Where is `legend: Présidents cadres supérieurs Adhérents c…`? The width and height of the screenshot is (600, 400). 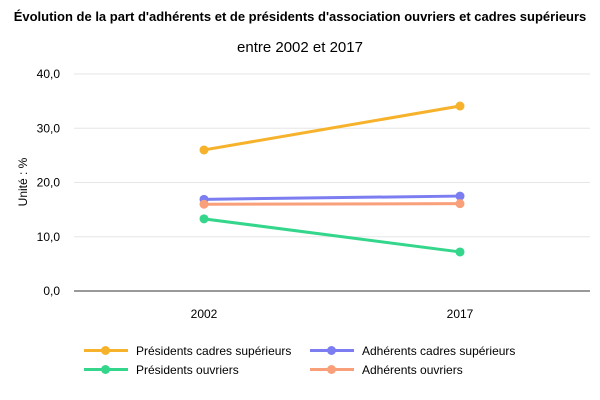
legend: Présidents cadres supérieurs Adhérents c… is located at coordinates (314, 360).